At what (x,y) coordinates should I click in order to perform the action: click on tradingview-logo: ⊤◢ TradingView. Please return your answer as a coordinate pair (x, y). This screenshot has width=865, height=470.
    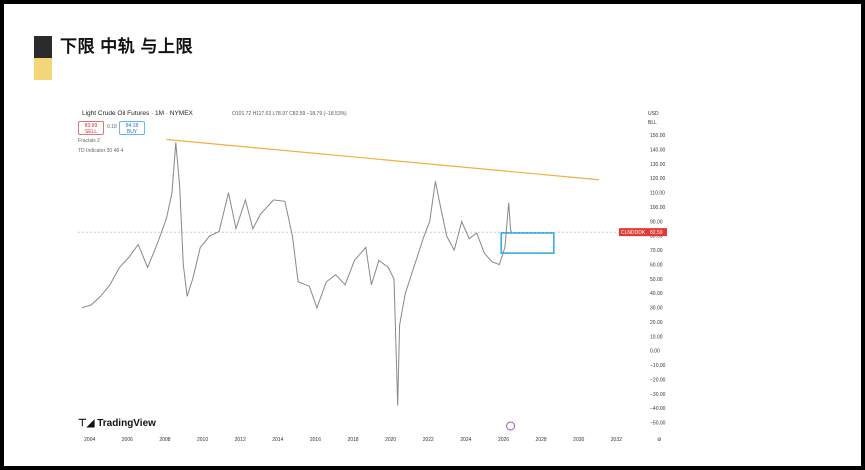
    Looking at the image, I should click on (117, 423).